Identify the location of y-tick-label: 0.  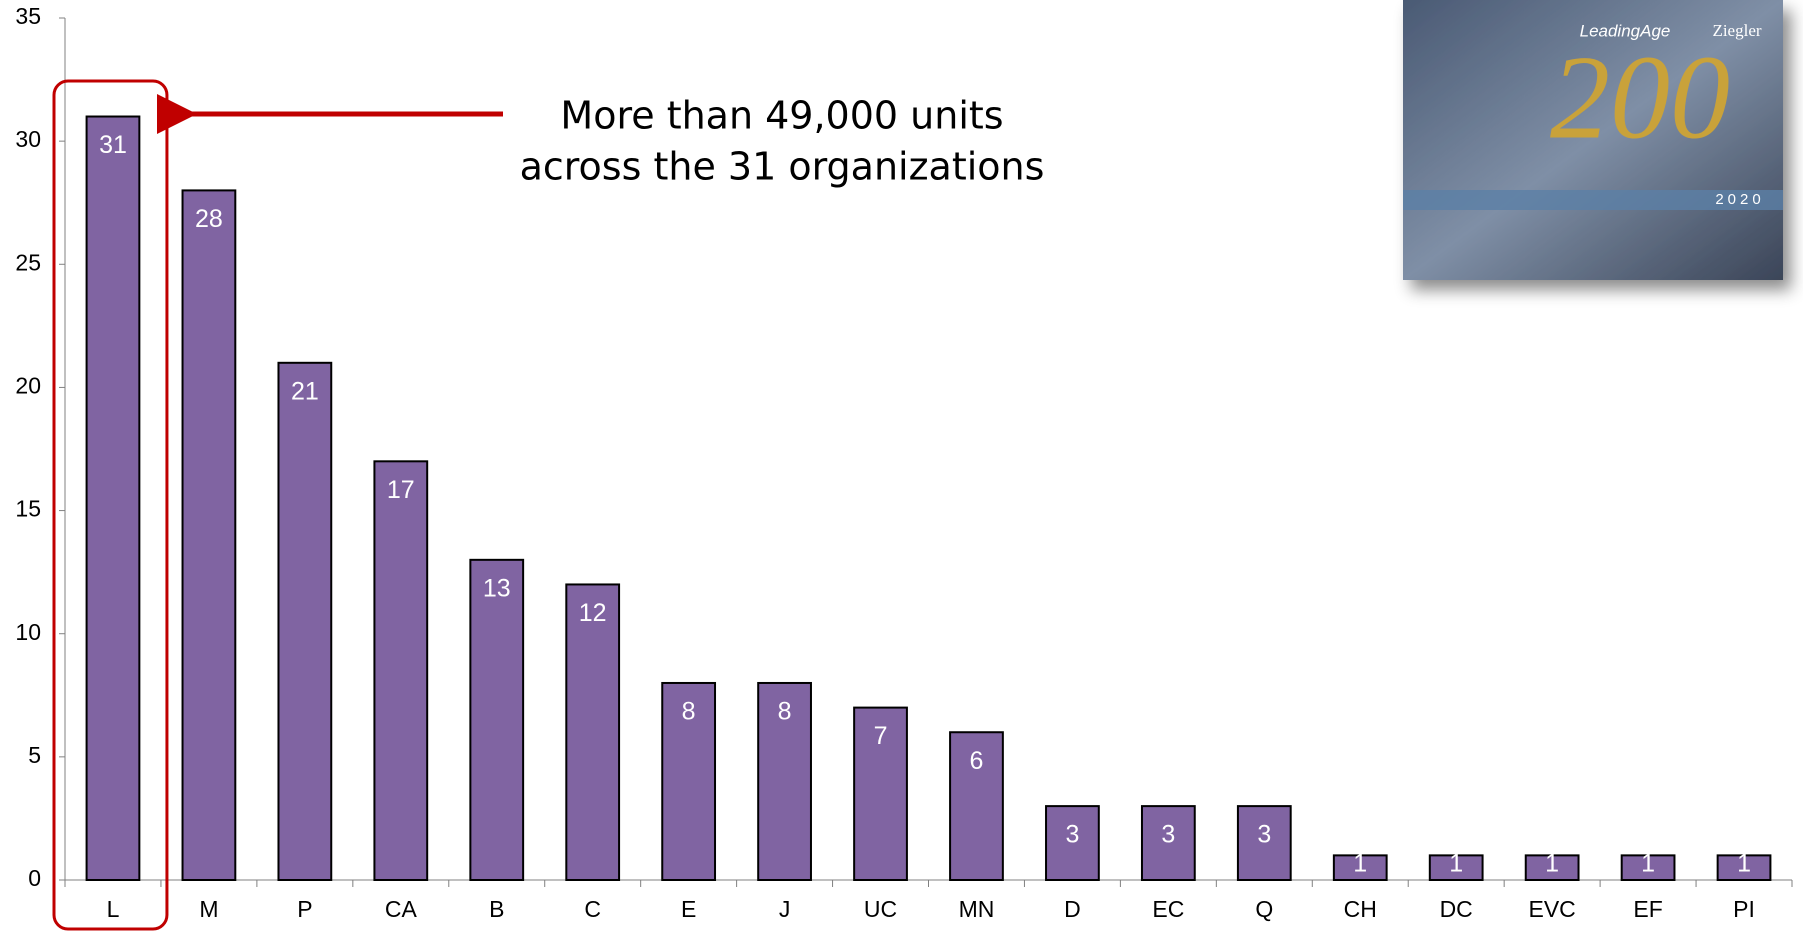
(34, 878).